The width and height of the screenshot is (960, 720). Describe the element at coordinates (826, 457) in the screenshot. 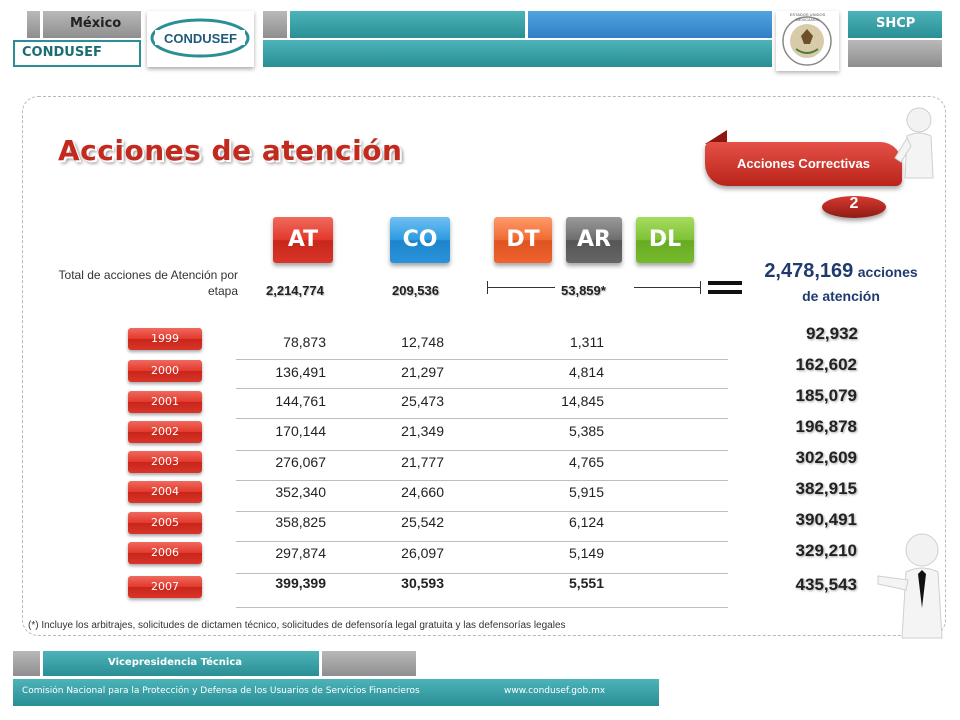

I see `row-total-2003: 302,609` at that location.